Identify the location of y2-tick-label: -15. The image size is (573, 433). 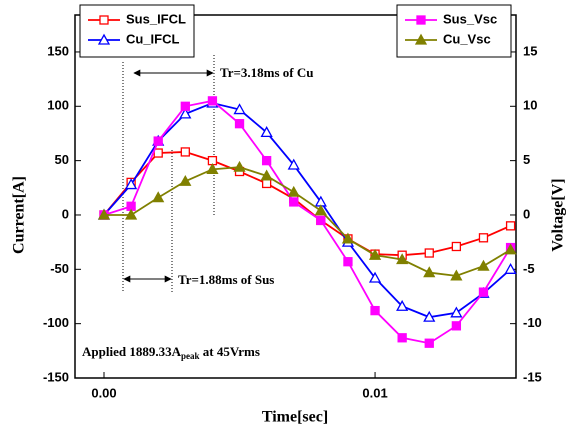
(532, 376).